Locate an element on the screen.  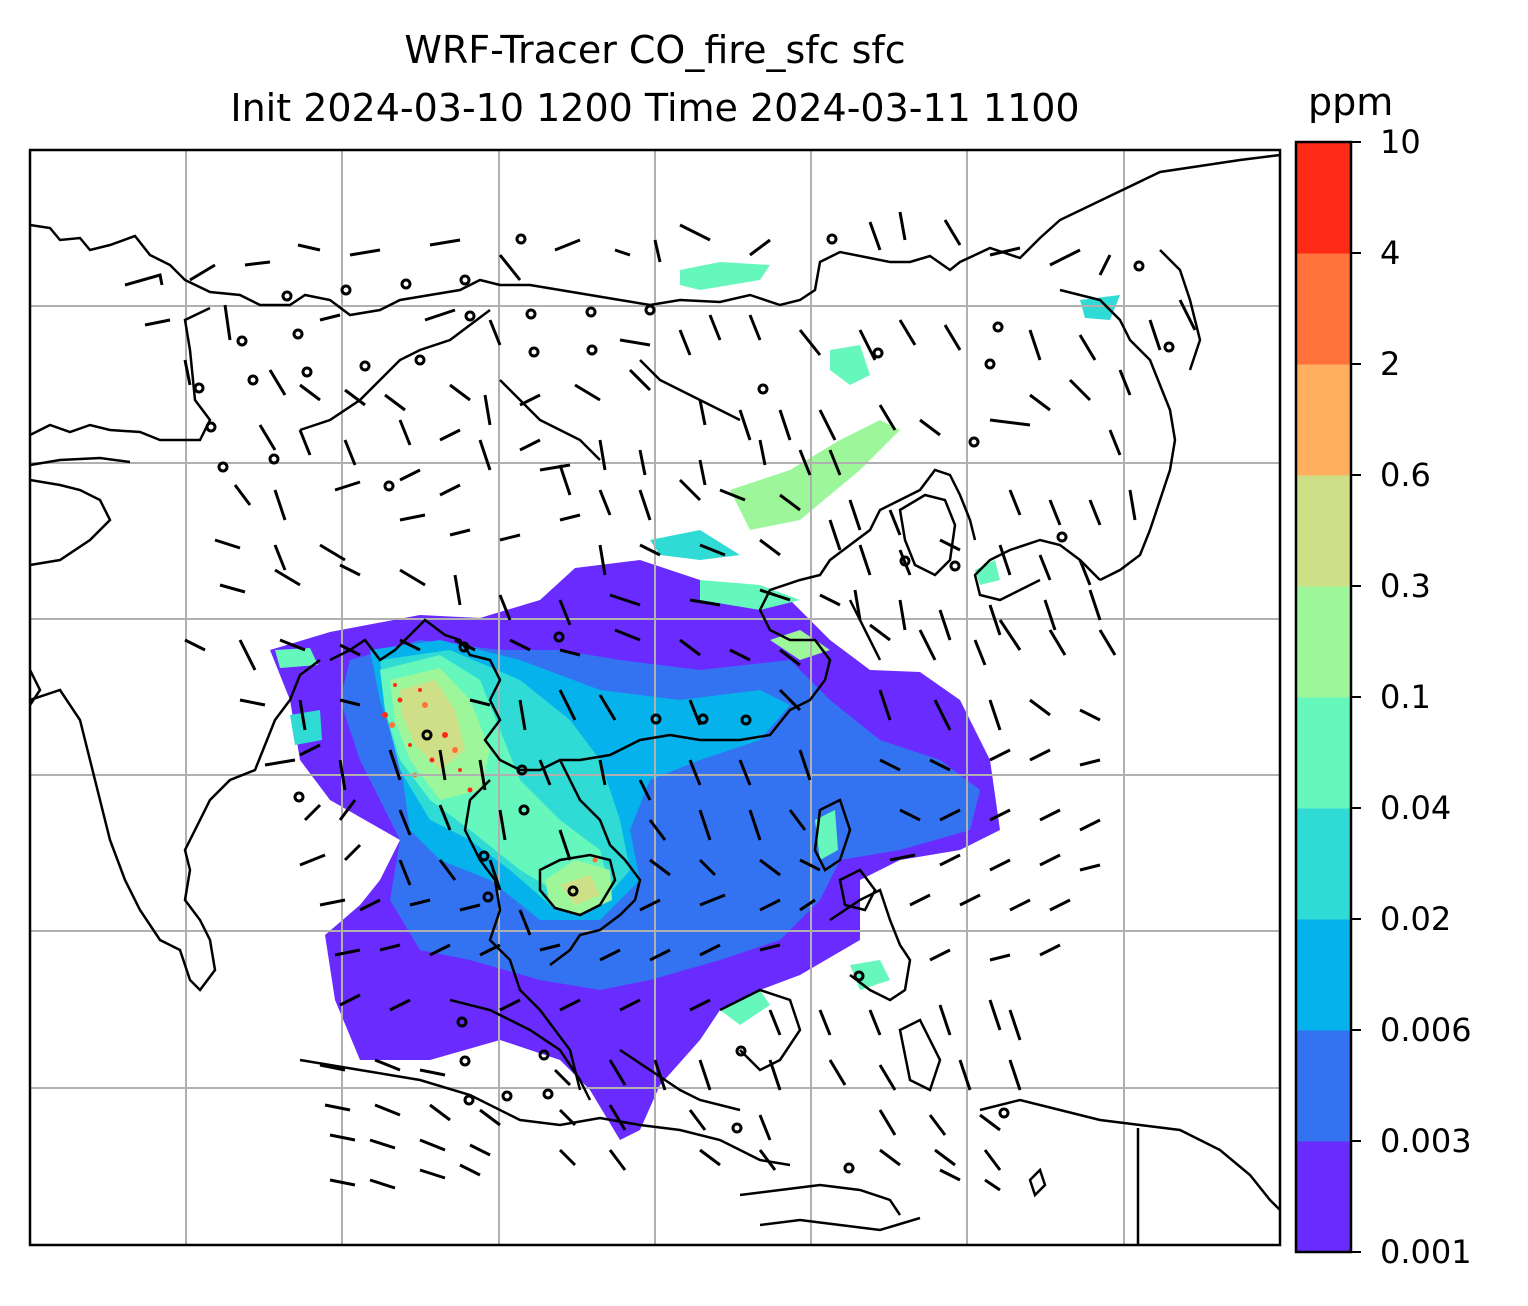
colorbar-tick-label: 0.1 is located at coordinates (1405, 697).